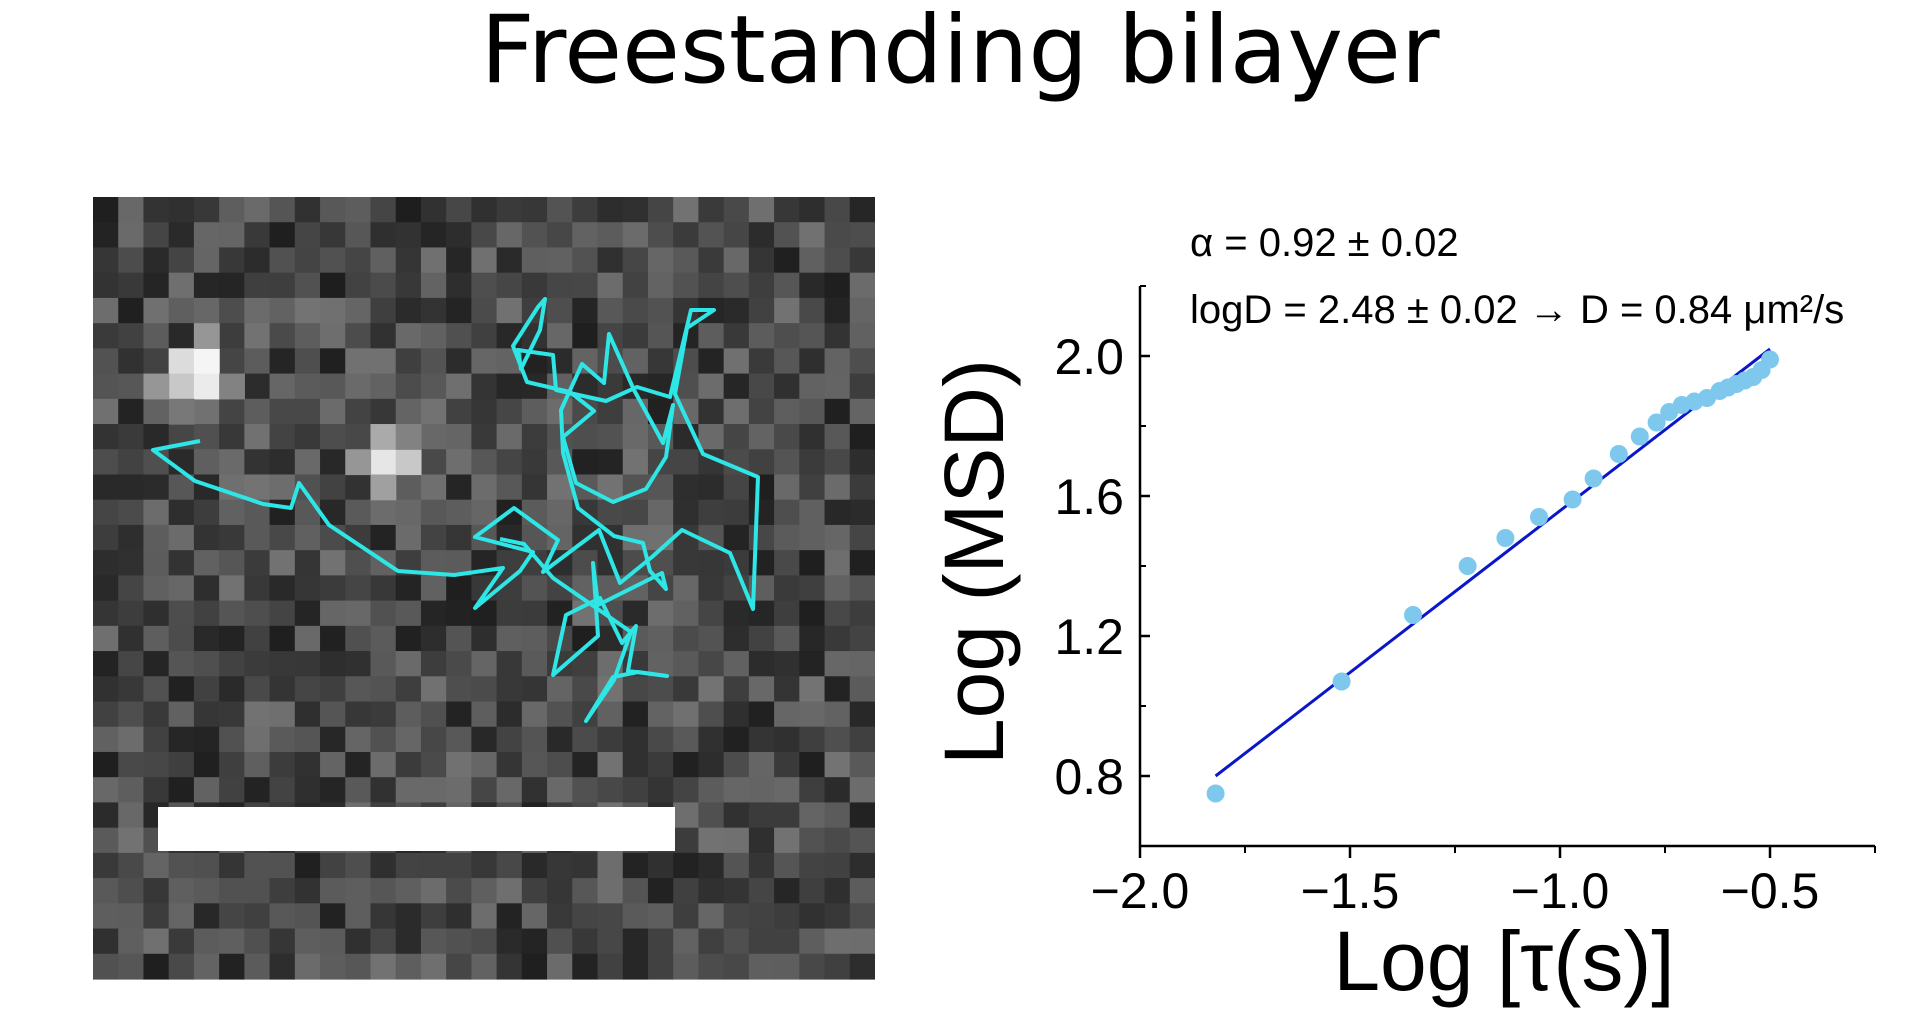 The image size is (1920, 1021). What do you see at coordinates (1560, 891) in the screenshot?
I see `x-tick-label: −1.0` at bounding box center [1560, 891].